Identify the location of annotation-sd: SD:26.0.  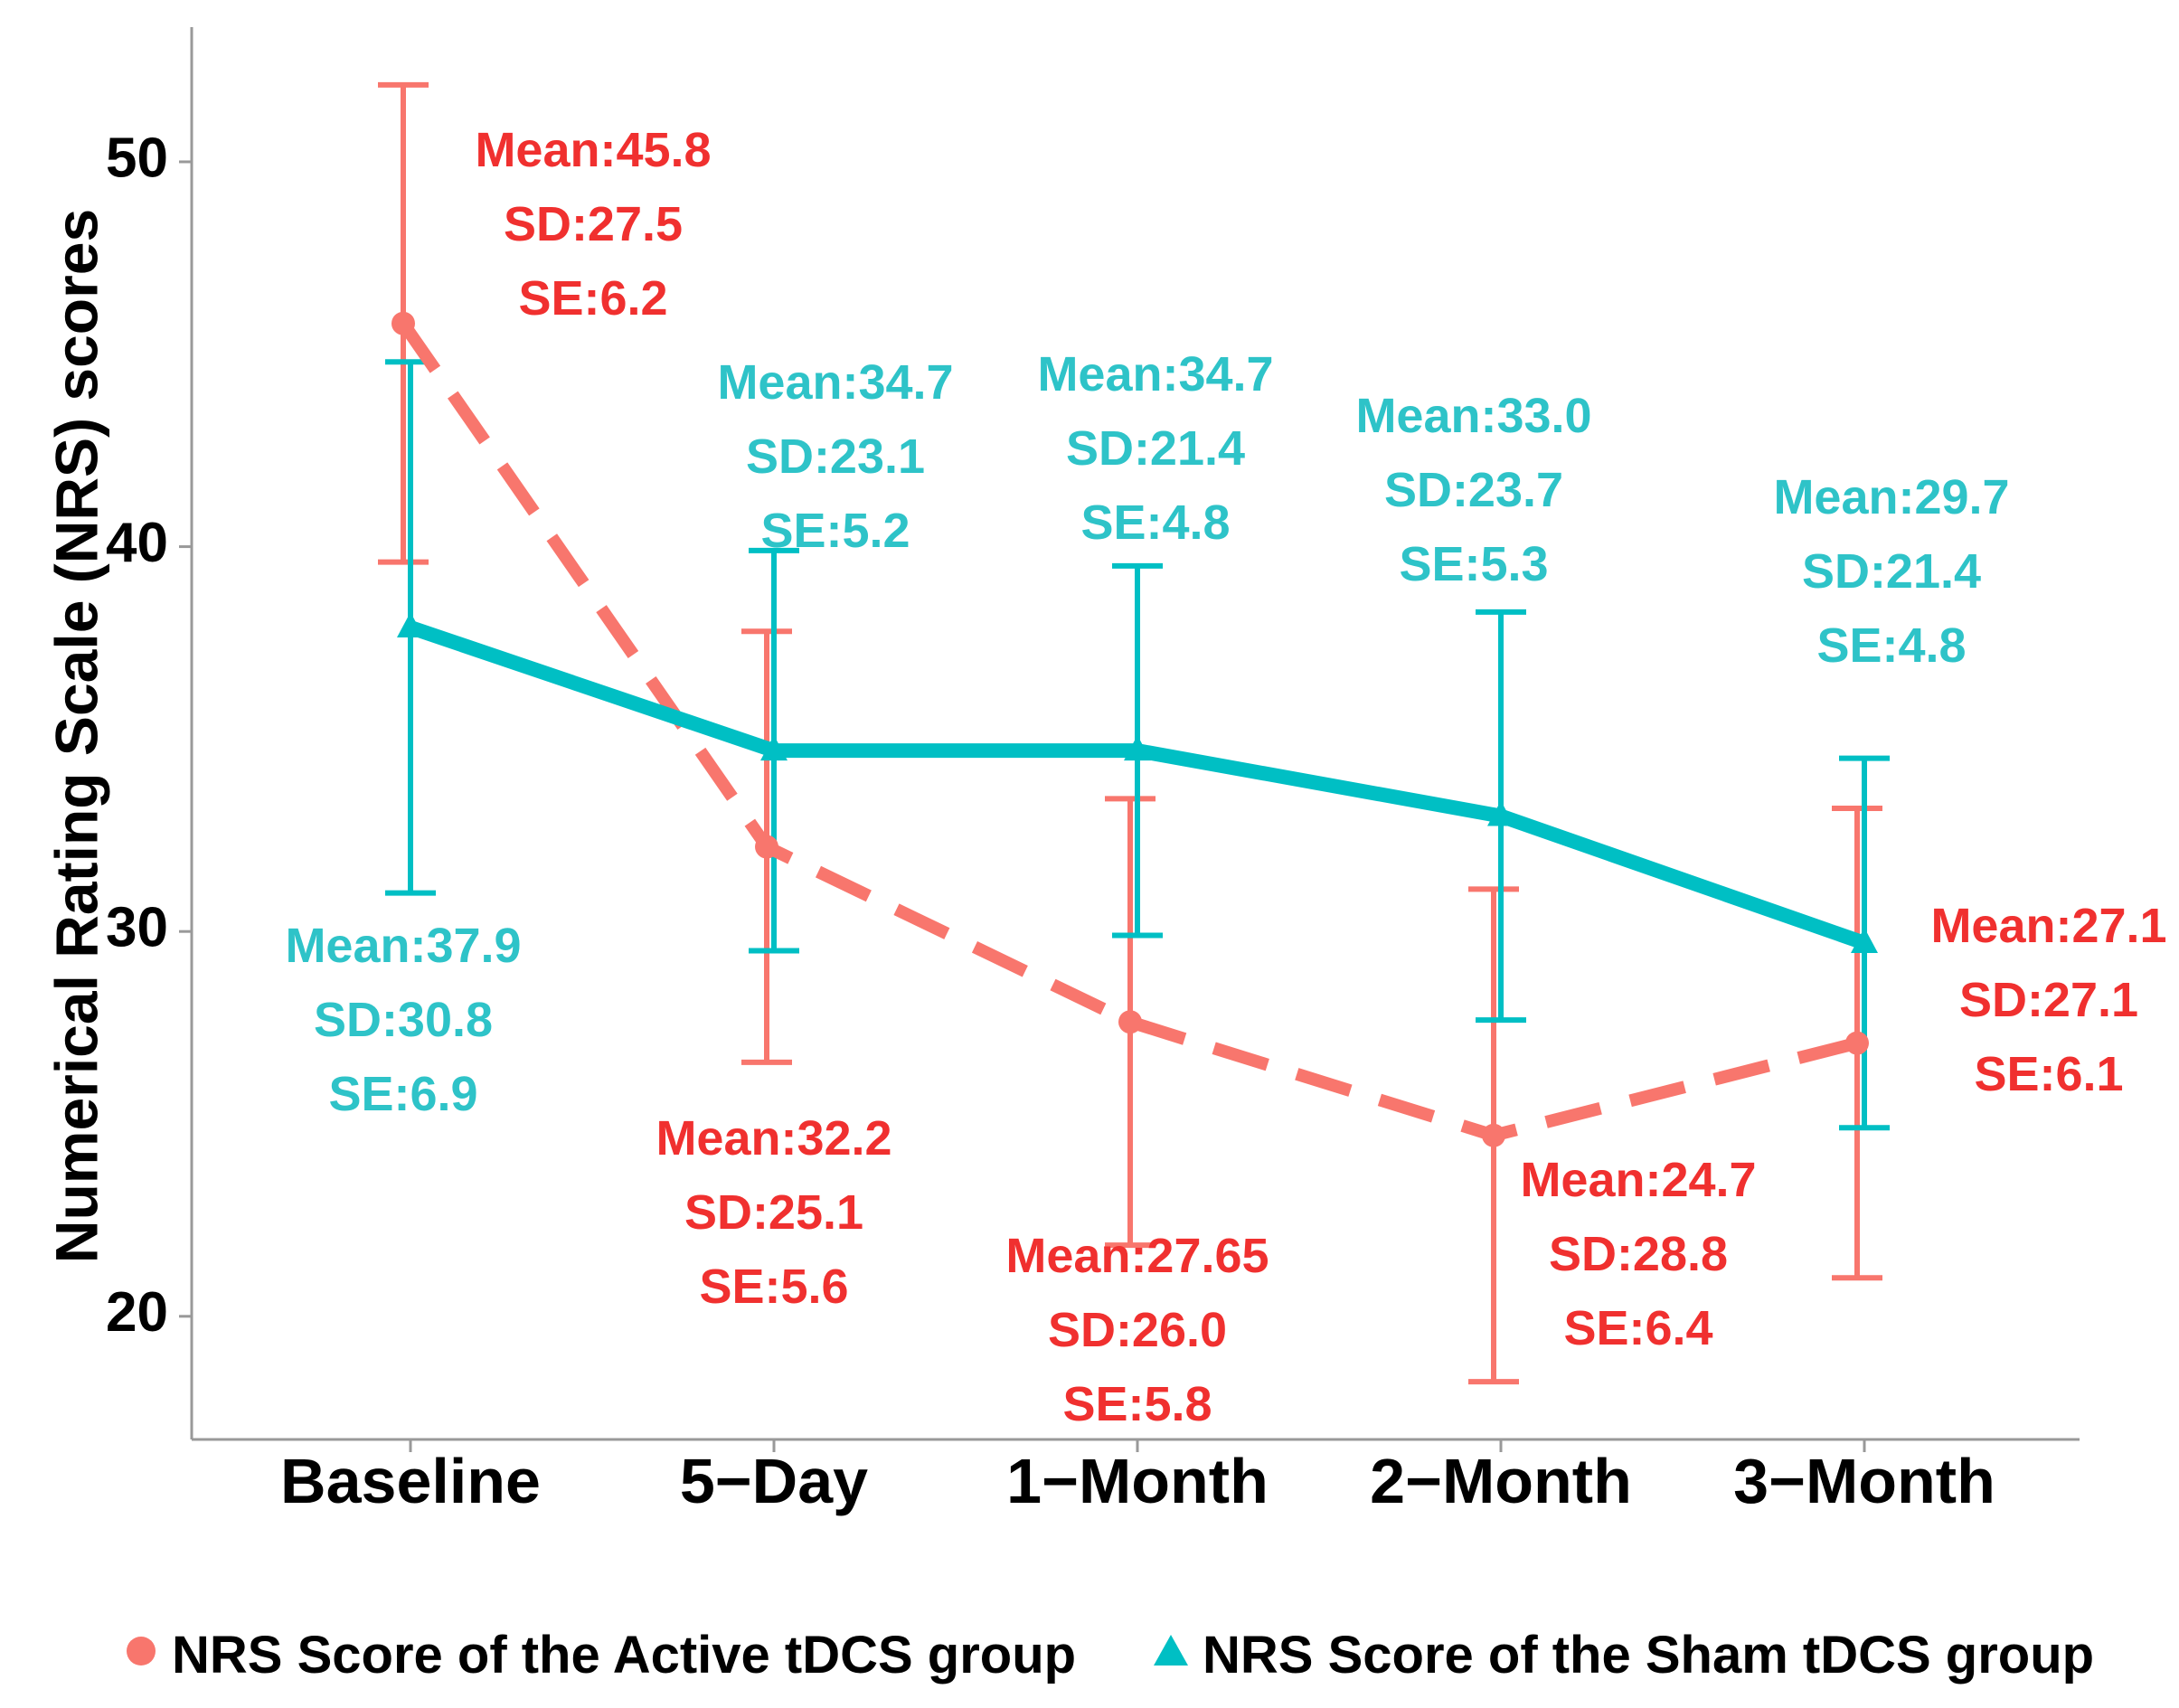
(1137, 1330).